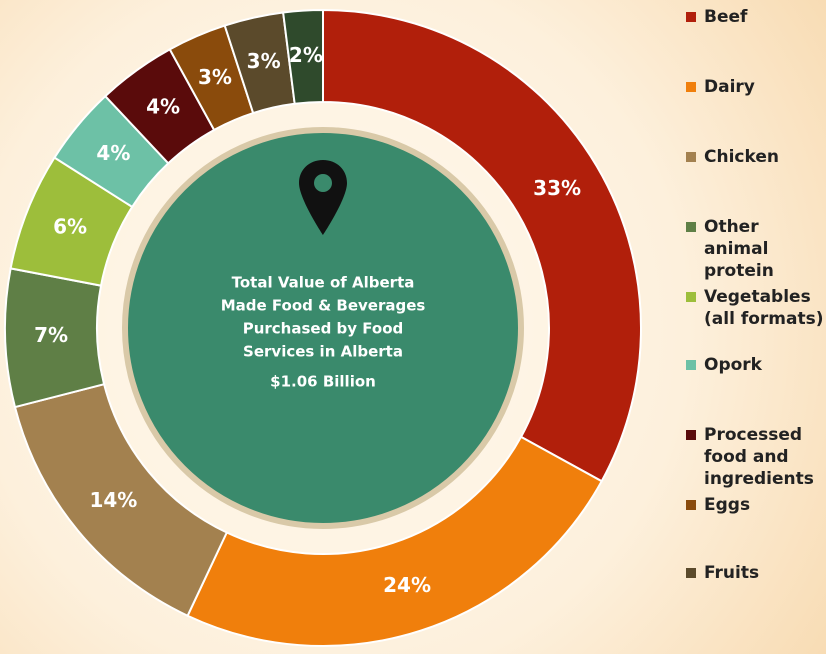 Image resolution: width=826 pixels, height=654 pixels. I want to click on value-label: 33%, so click(557, 188).